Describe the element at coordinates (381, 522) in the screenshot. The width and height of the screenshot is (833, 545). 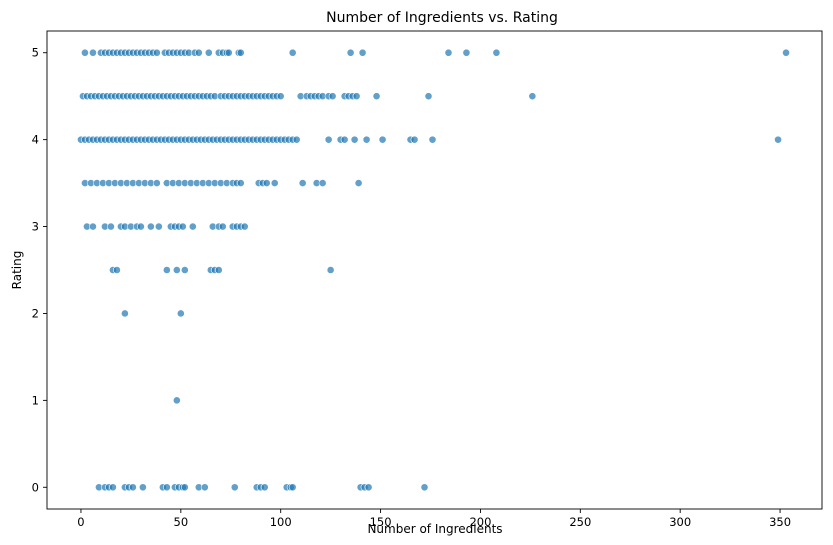
I see `x-tick-label: 150` at that location.